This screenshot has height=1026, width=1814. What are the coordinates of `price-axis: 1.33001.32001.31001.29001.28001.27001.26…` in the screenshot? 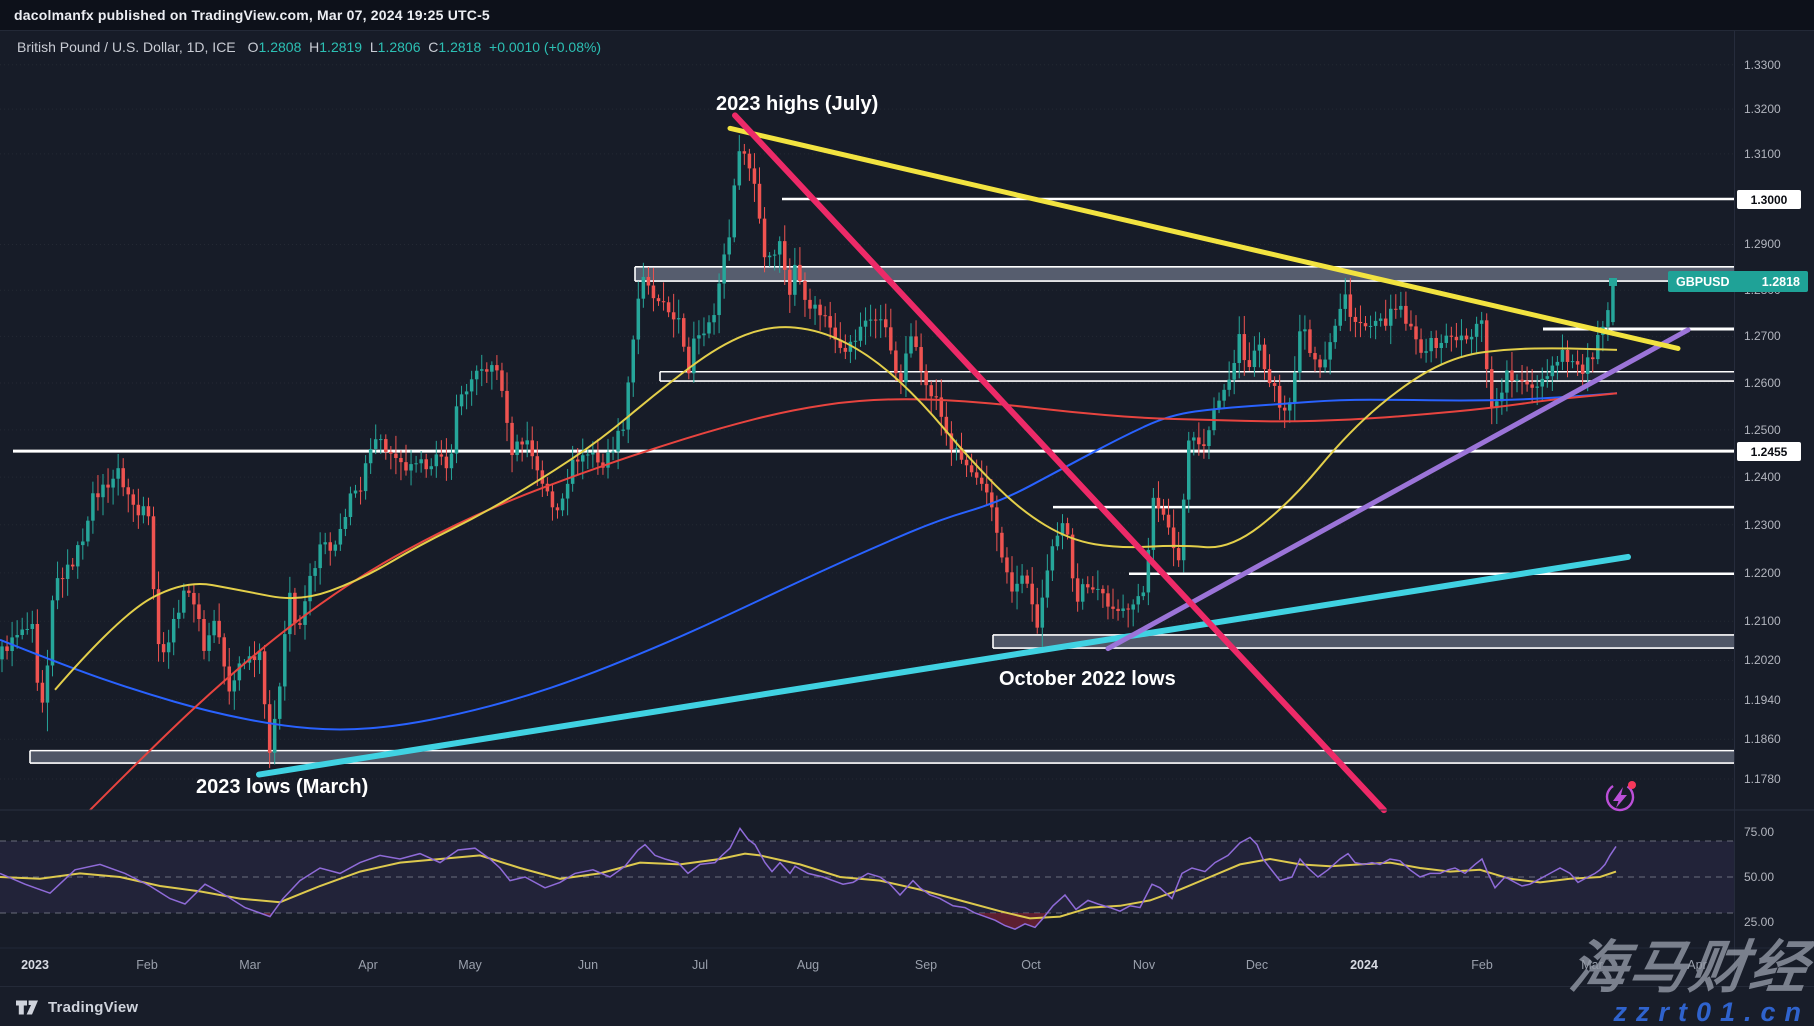 It's located at (1774, 508).